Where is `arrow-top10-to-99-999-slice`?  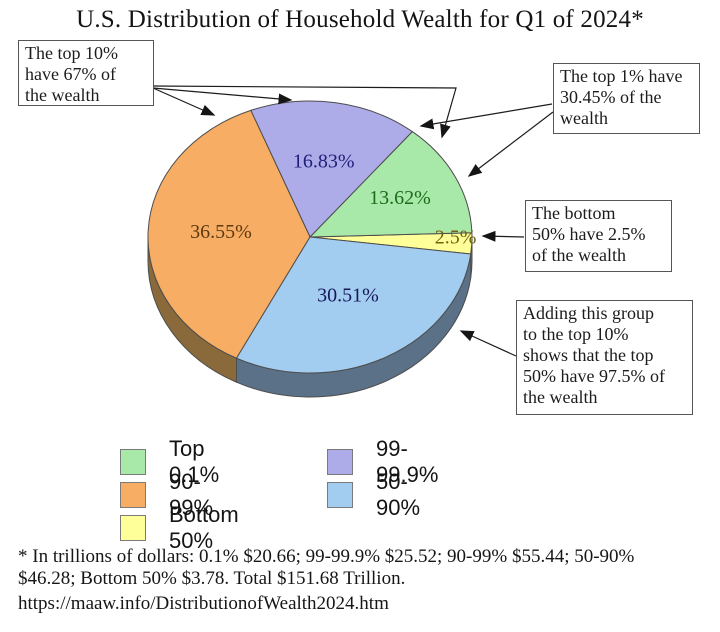
arrow-top10-to-99-999-slice is located at coordinates (222, 96).